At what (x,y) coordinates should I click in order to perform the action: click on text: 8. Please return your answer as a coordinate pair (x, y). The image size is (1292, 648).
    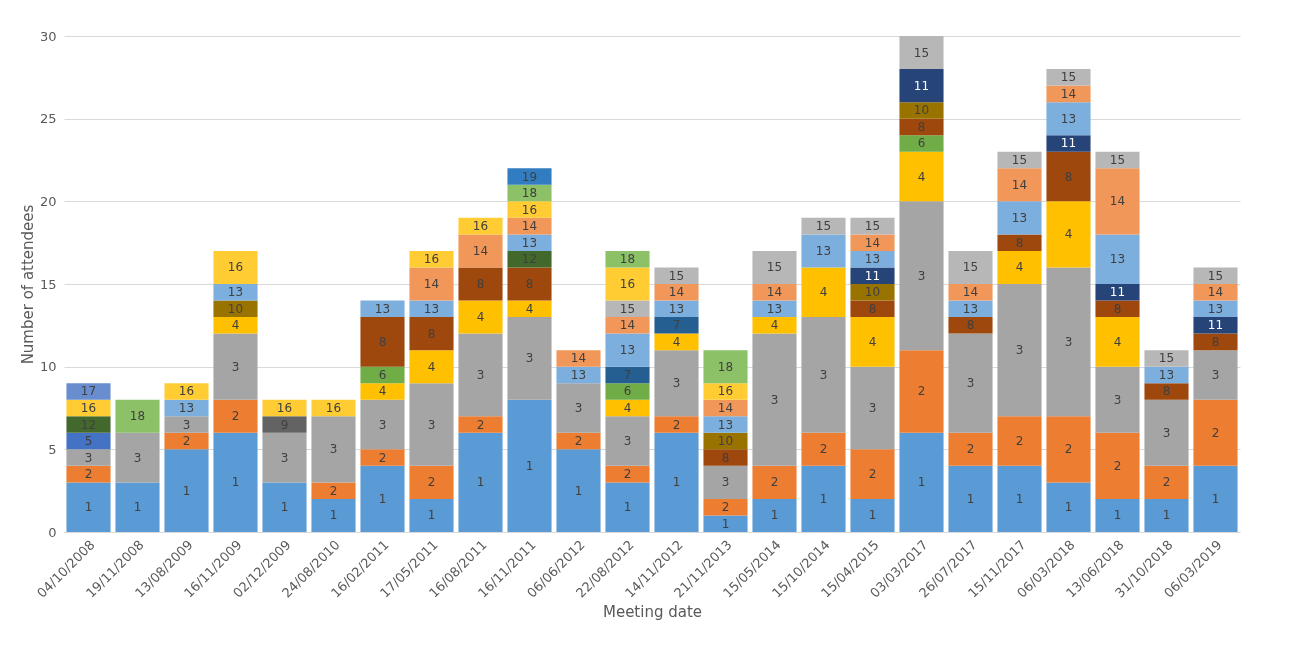
    Looking at the image, I should click on (921, 126).